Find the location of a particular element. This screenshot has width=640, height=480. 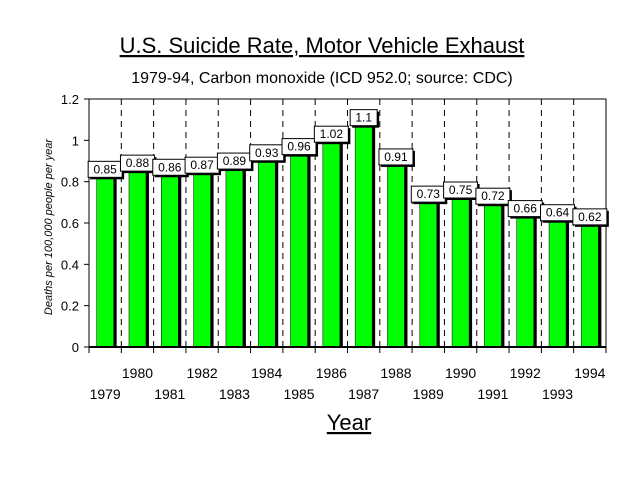

value-label: 0.96 is located at coordinates (299, 147).